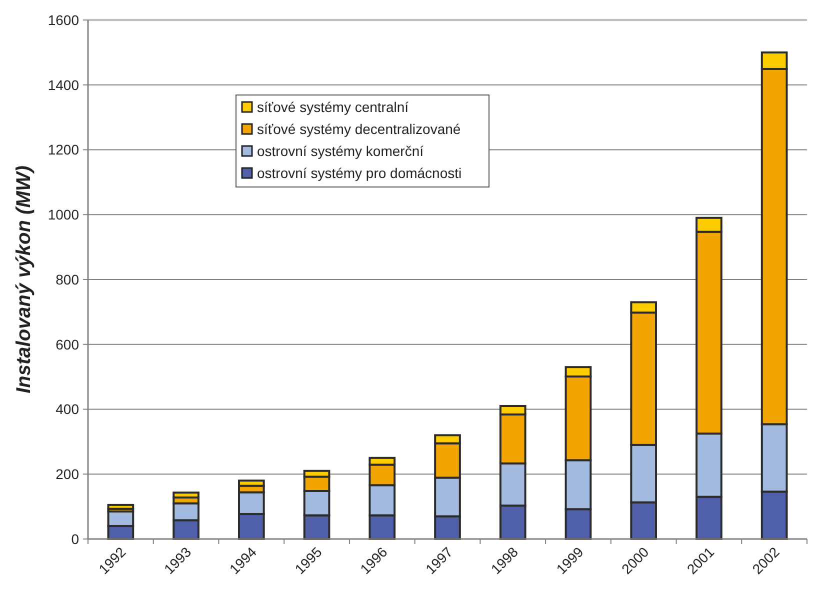 This screenshot has height=590, width=817. What do you see at coordinates (64, 150) in the screenshot?
I see `y-tick-label: 1200` at bounding box center [64, 150].